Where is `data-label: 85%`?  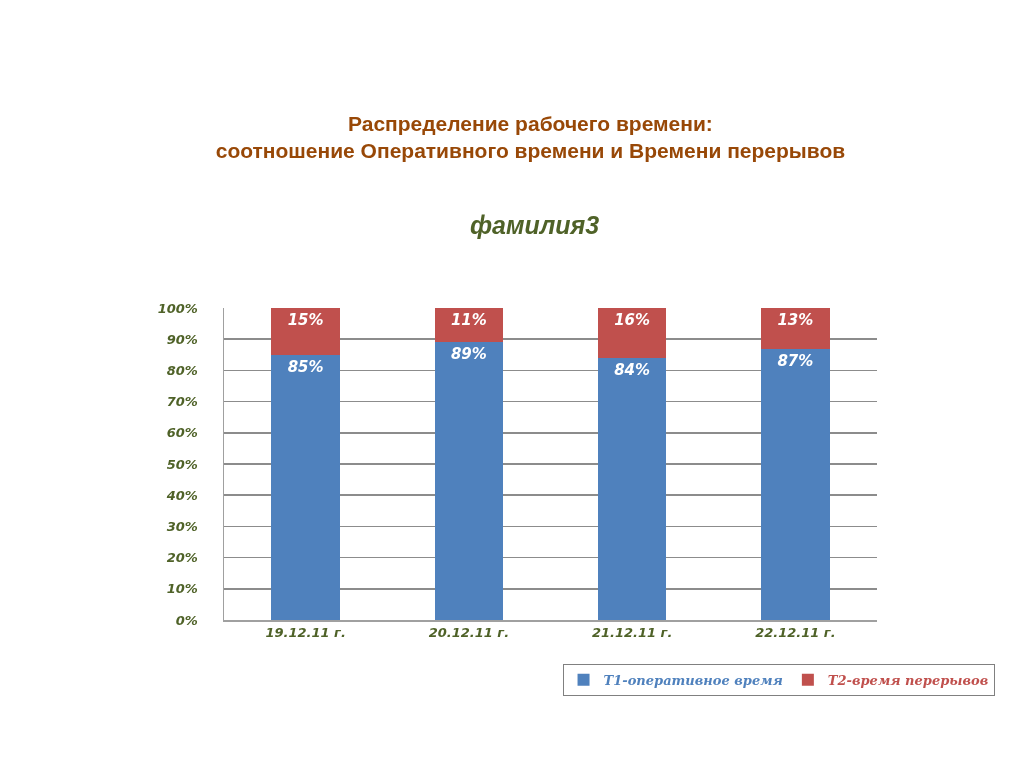
data-label: 85% is located at coordinates (305, 366).